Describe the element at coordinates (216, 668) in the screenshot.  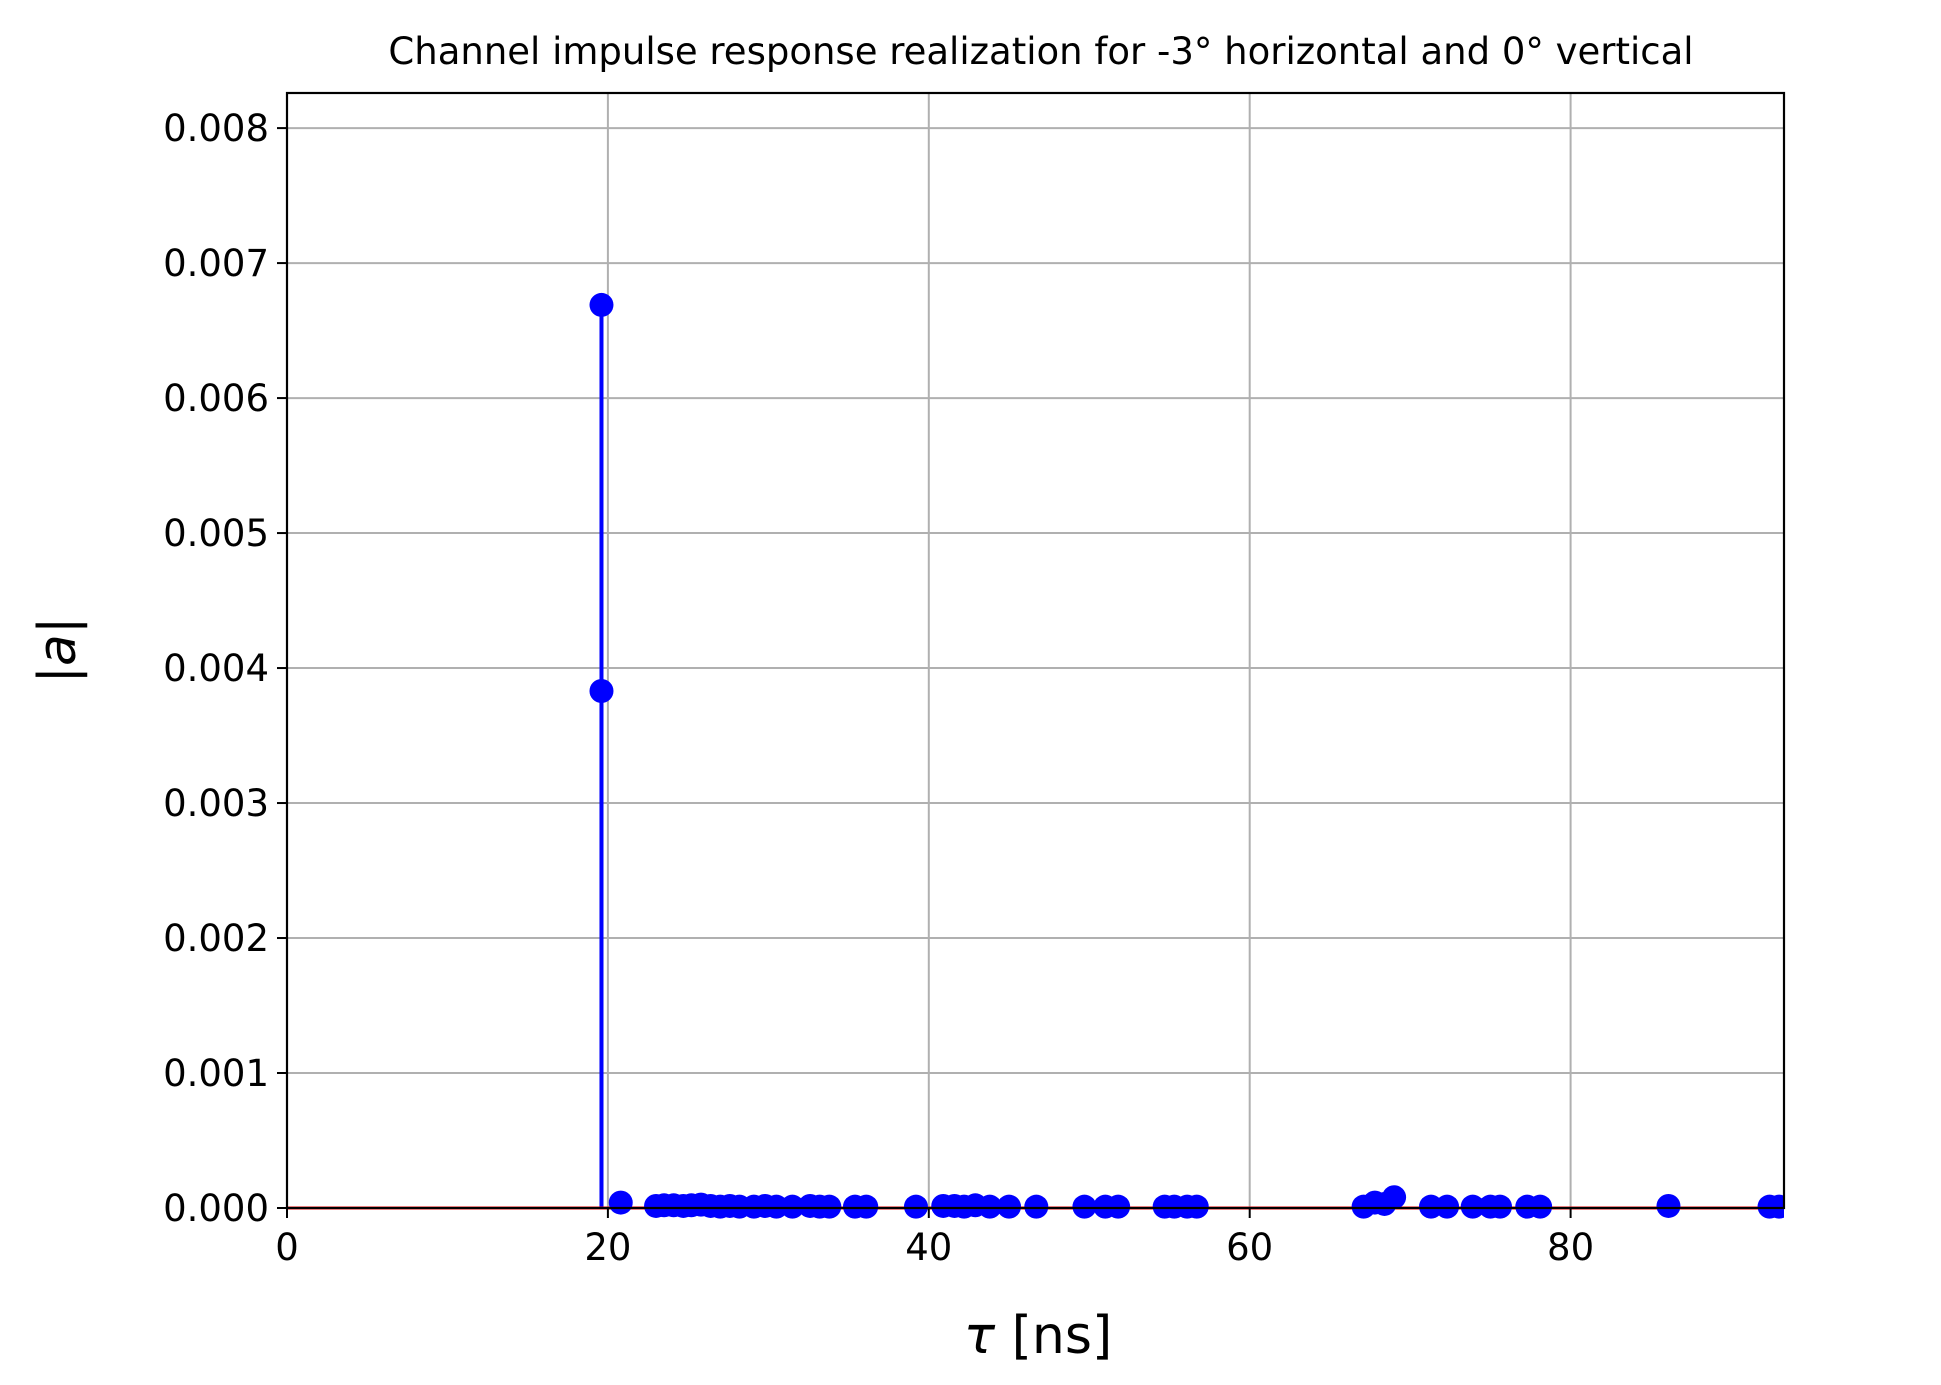
I see `y-tick-label: 0.004` at that location.